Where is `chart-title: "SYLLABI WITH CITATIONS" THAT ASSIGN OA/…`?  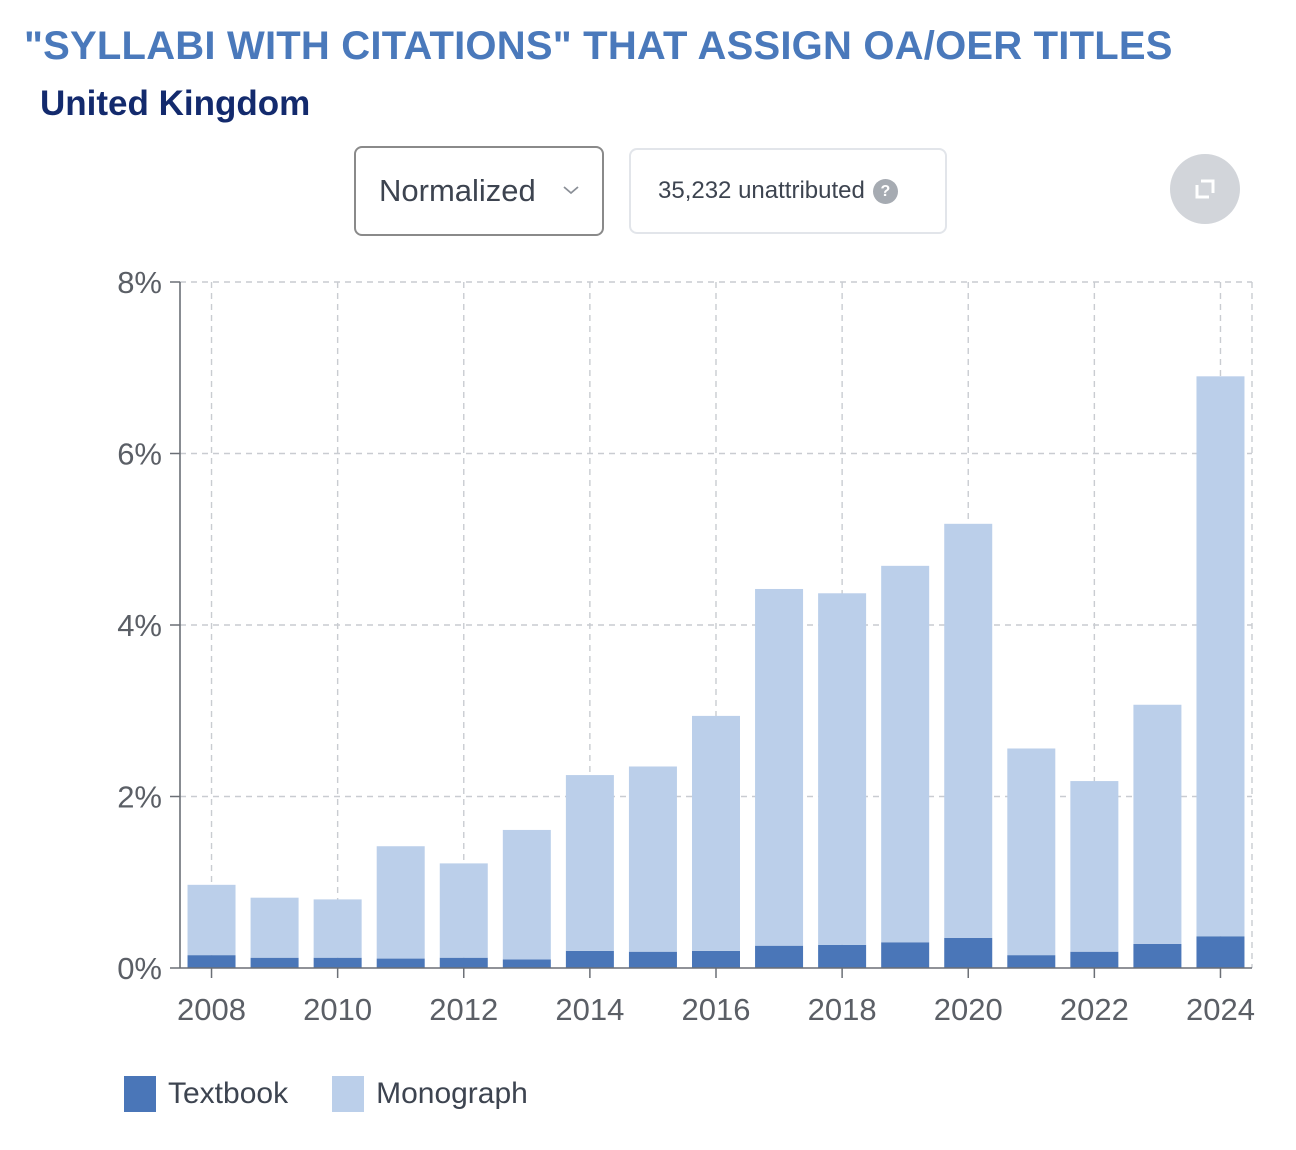
chart-title: "SYLLABI WITH CITATIONS" THAT ASSIGN OA/… is located at coordinates (598, 46).